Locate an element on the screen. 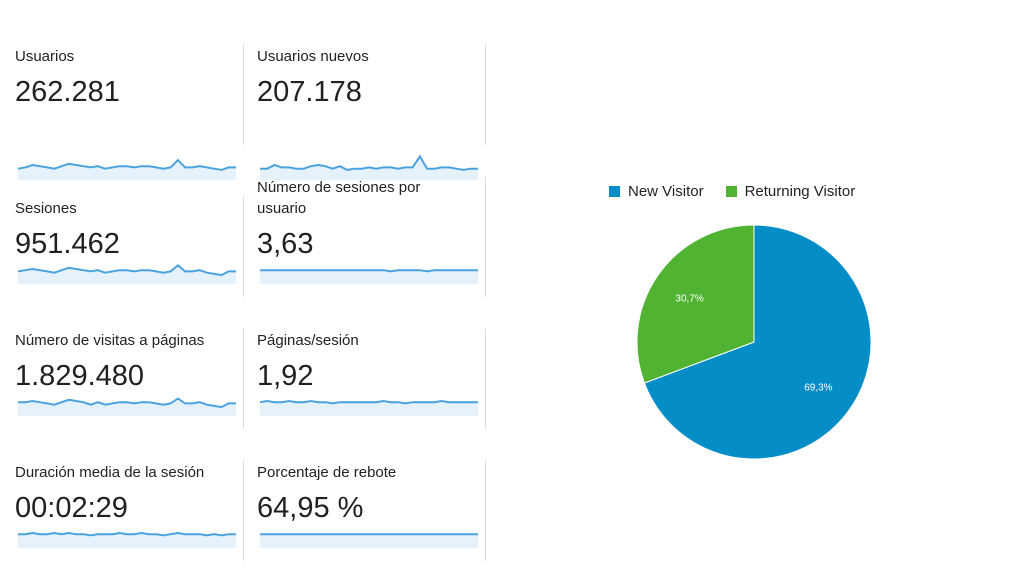 Image resolution: width=1024 pixels, height=586 pixels. legend-item-returning-visitor: Returning Visitor is located at coordinates (790, 191).